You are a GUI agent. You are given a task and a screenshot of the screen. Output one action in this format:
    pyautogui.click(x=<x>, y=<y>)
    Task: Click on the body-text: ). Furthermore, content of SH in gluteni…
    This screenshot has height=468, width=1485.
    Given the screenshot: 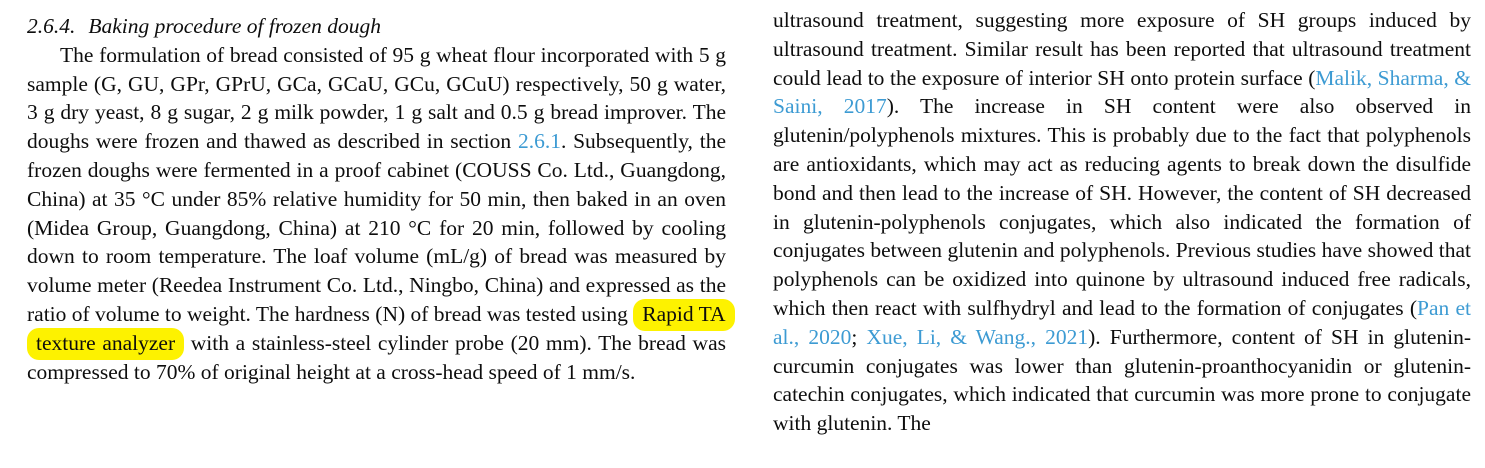 What is the action you would take?
    pyautogui.click(x=1122, y=380)
    